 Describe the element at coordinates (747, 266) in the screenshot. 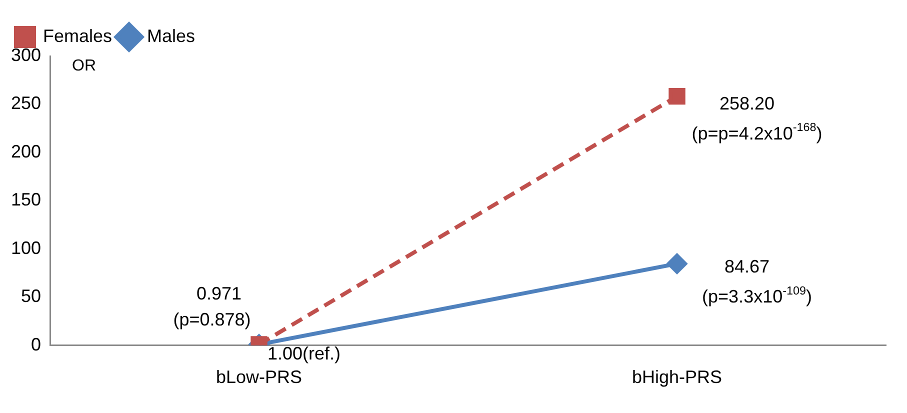

I see `annotation: 84.67` at that location.